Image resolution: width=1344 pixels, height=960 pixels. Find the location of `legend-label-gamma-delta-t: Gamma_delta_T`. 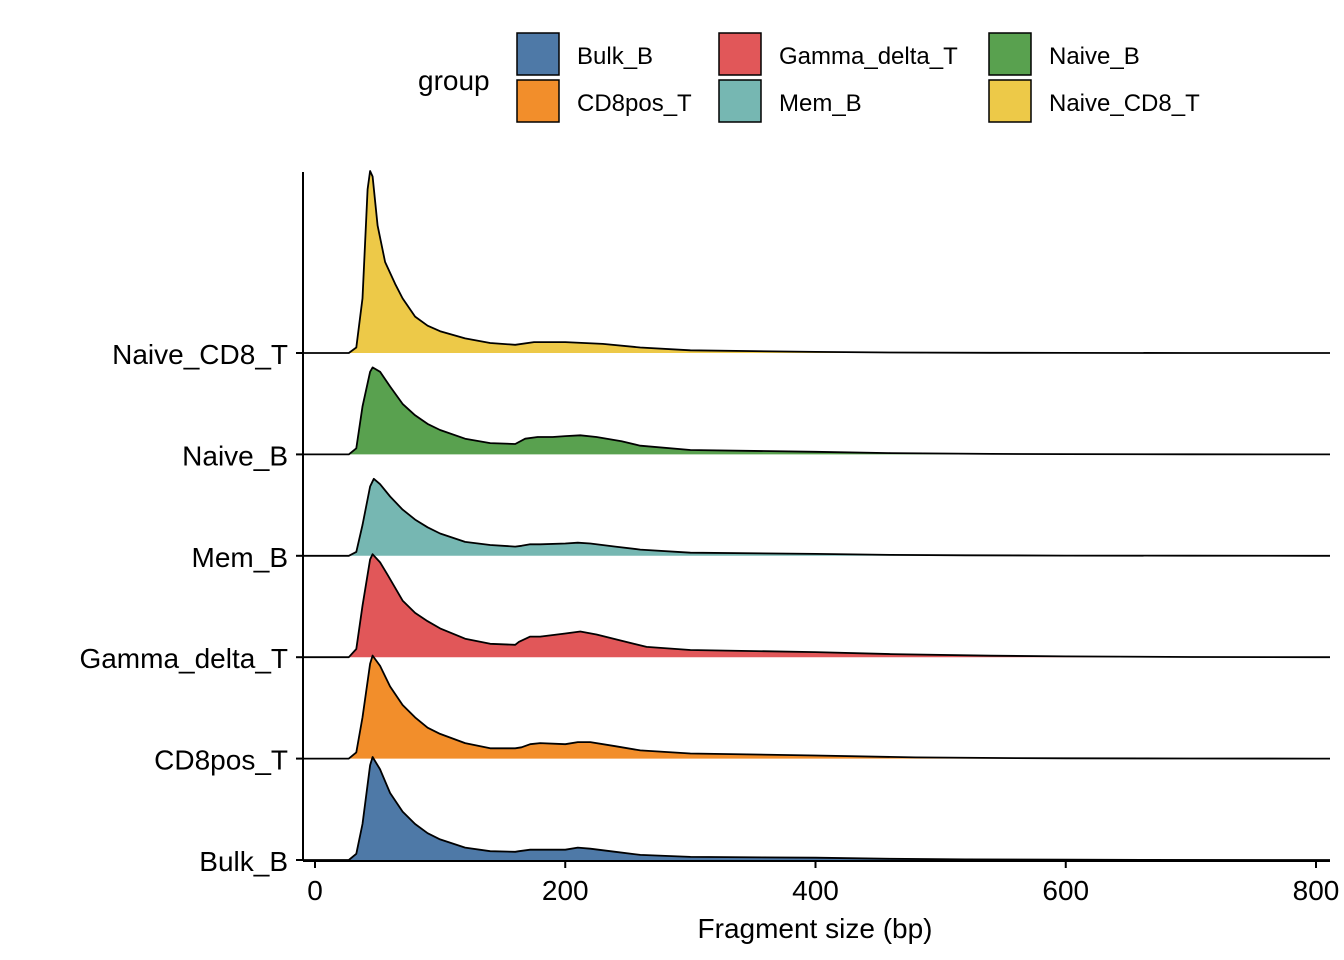

legend-label-gamma-delta-t: Gamma_delta_T is located at coordinates (868, 56).